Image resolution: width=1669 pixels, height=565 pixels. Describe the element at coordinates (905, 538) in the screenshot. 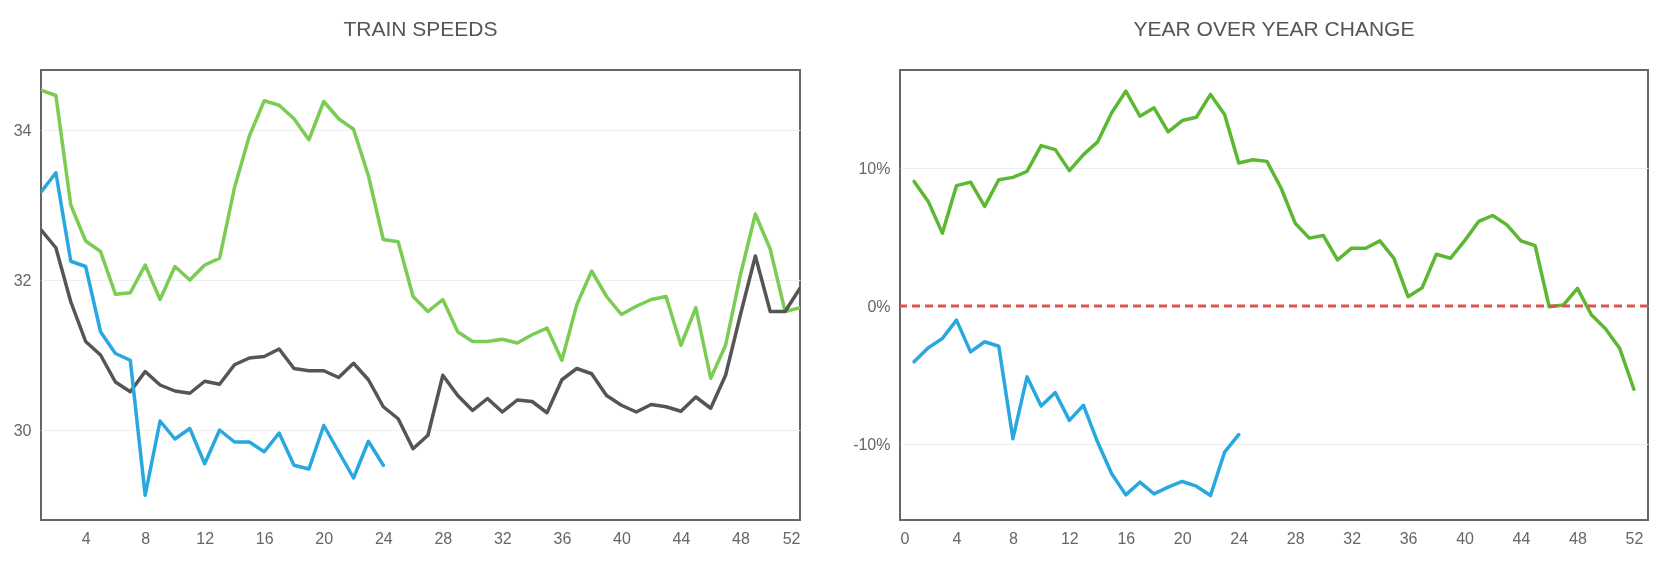

I see `x-tick-label: 0` at that location.